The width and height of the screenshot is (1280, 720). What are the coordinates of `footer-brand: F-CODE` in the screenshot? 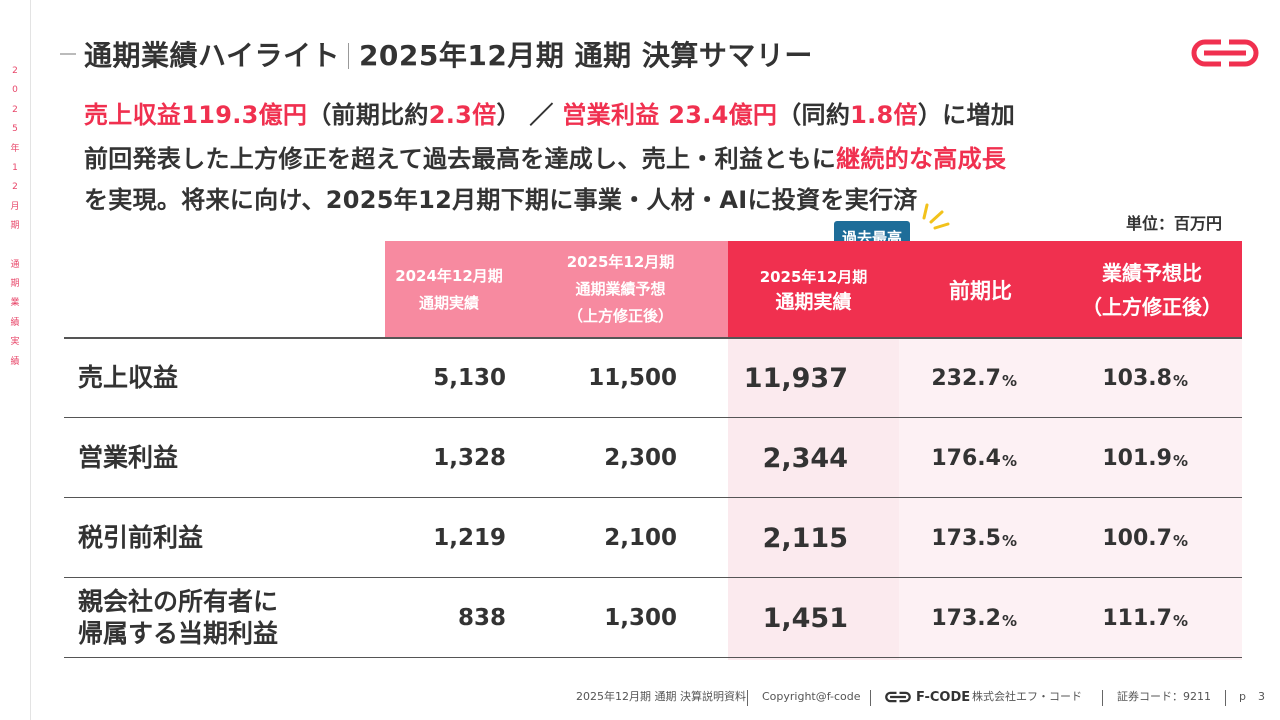 It's located at (927, 697).